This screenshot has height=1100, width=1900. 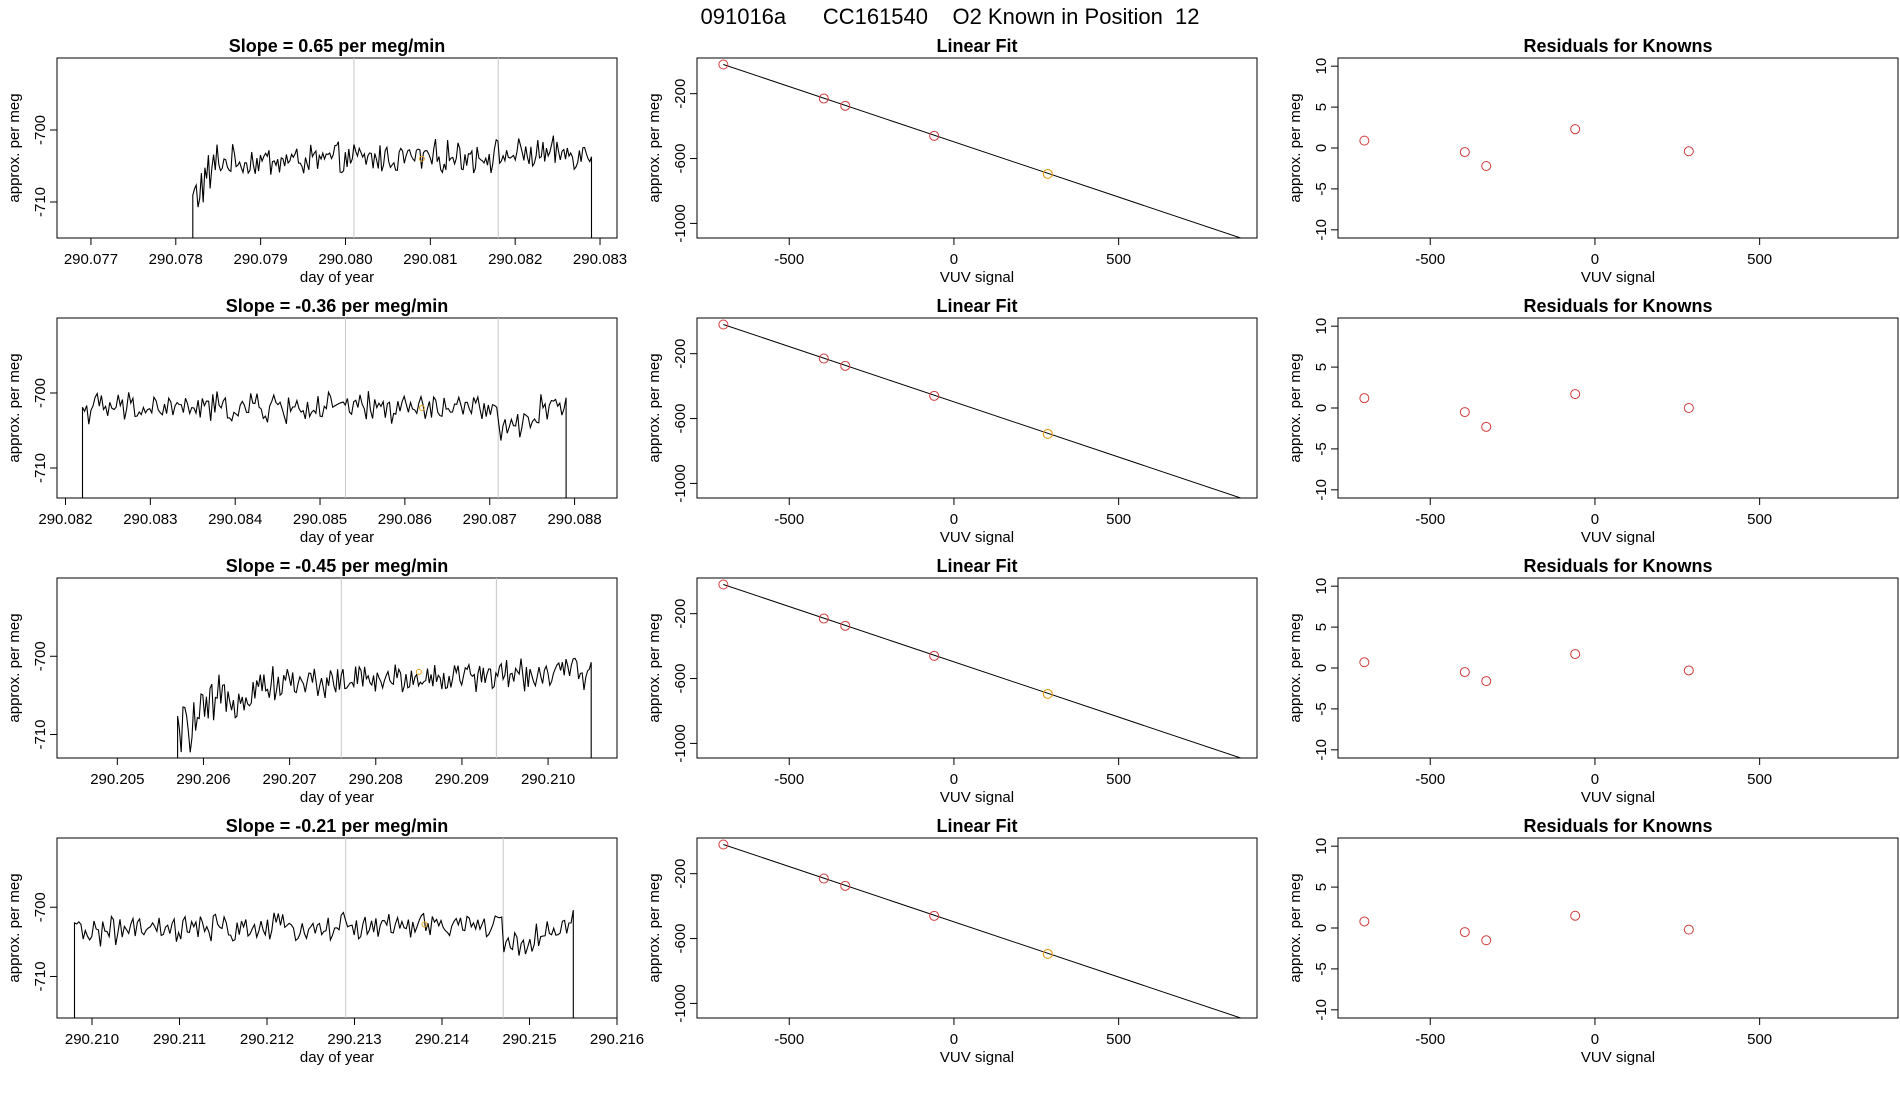 What do you see at coordinates (176, 259) in the screenshot?
I see `timeseries-xtick-label: 290.078` at bounding box center [176, 259].